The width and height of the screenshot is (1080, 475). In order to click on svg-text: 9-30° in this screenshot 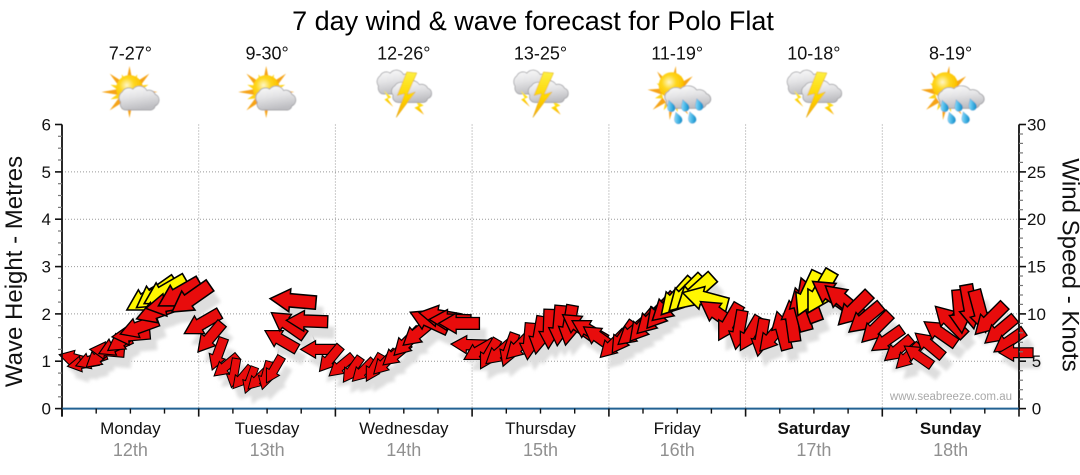, I will do `click(266, 54)`.